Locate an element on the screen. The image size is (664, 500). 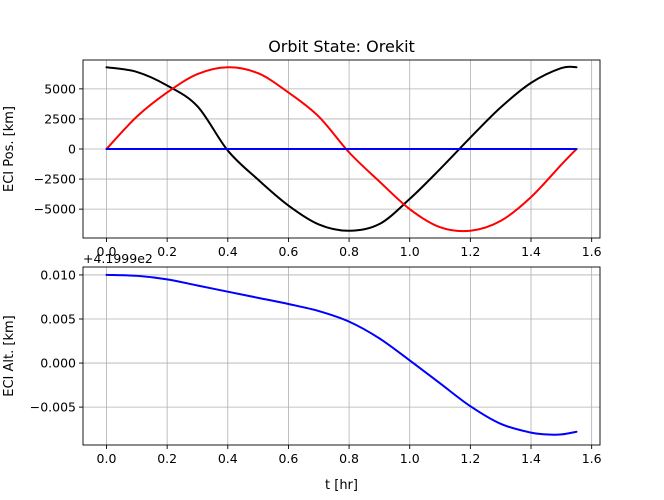
position-y-tick-label: 2500 is located at coordinates (60, 118).